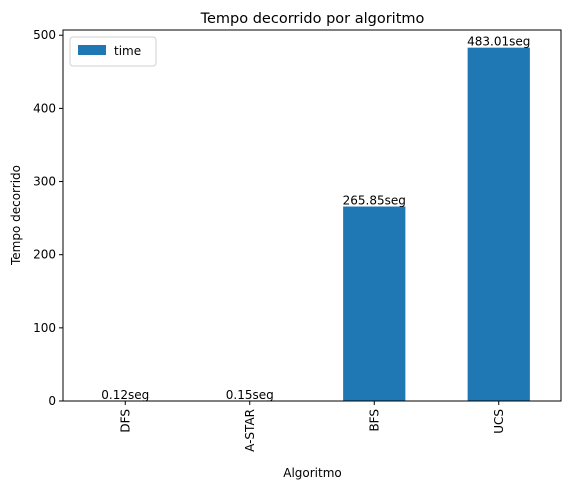 This screenshot has width=571, height=490. I want to click on bar-ucs, so click(498, 224).